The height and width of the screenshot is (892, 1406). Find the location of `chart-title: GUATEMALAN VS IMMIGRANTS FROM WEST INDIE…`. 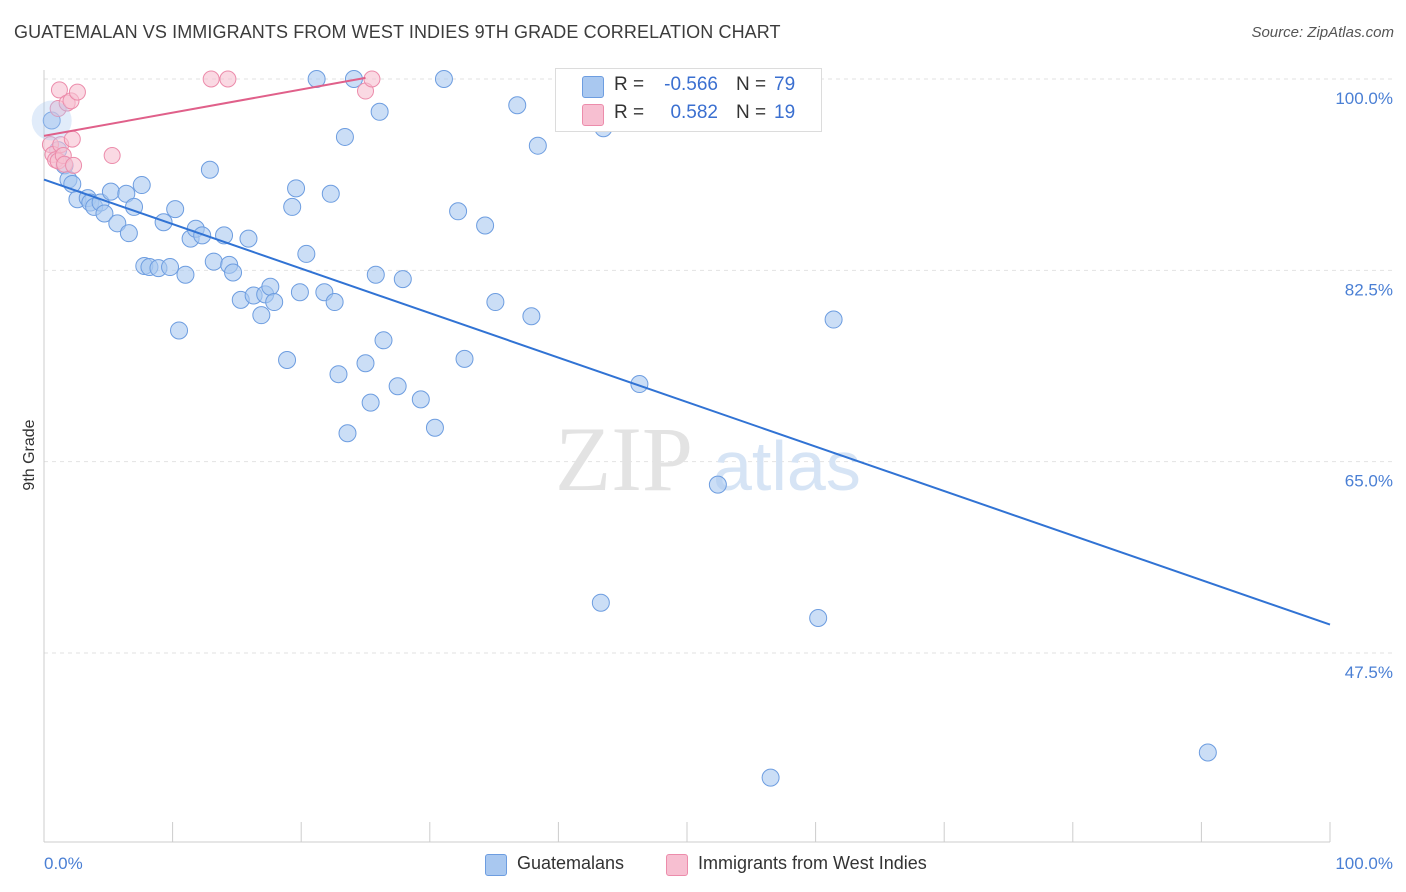

chart-title: GUATEMALAN VS IMMIGRANTS FROM WEST INDIE… is located at coordinates (397, 32).